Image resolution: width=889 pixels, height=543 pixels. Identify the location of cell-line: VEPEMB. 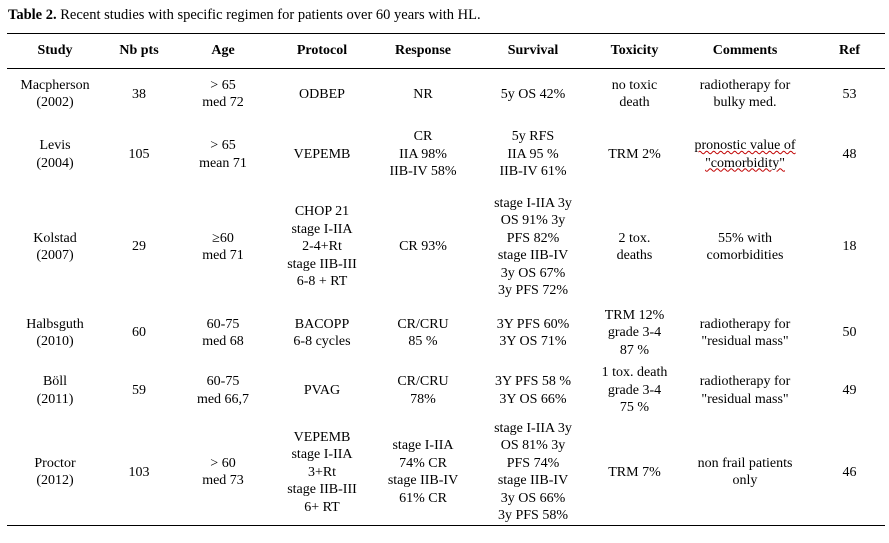
(322, 437).